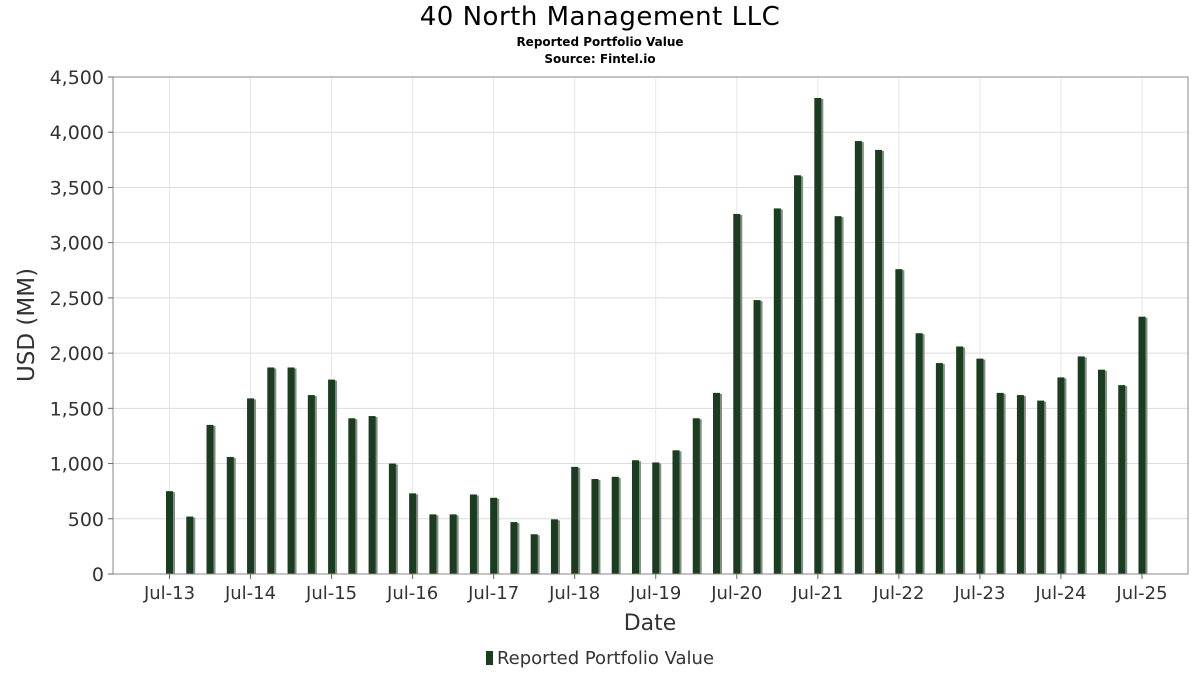 This screenshot has width=1200, height=675. I want to click on legend: Reported Portfolio Value, so click(600, 658).